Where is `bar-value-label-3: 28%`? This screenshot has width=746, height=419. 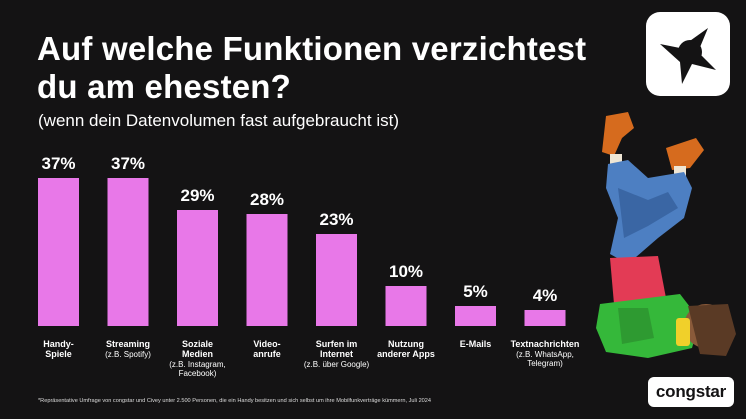 bar-value-label-3: 28% is located at coordinates (267, 199).